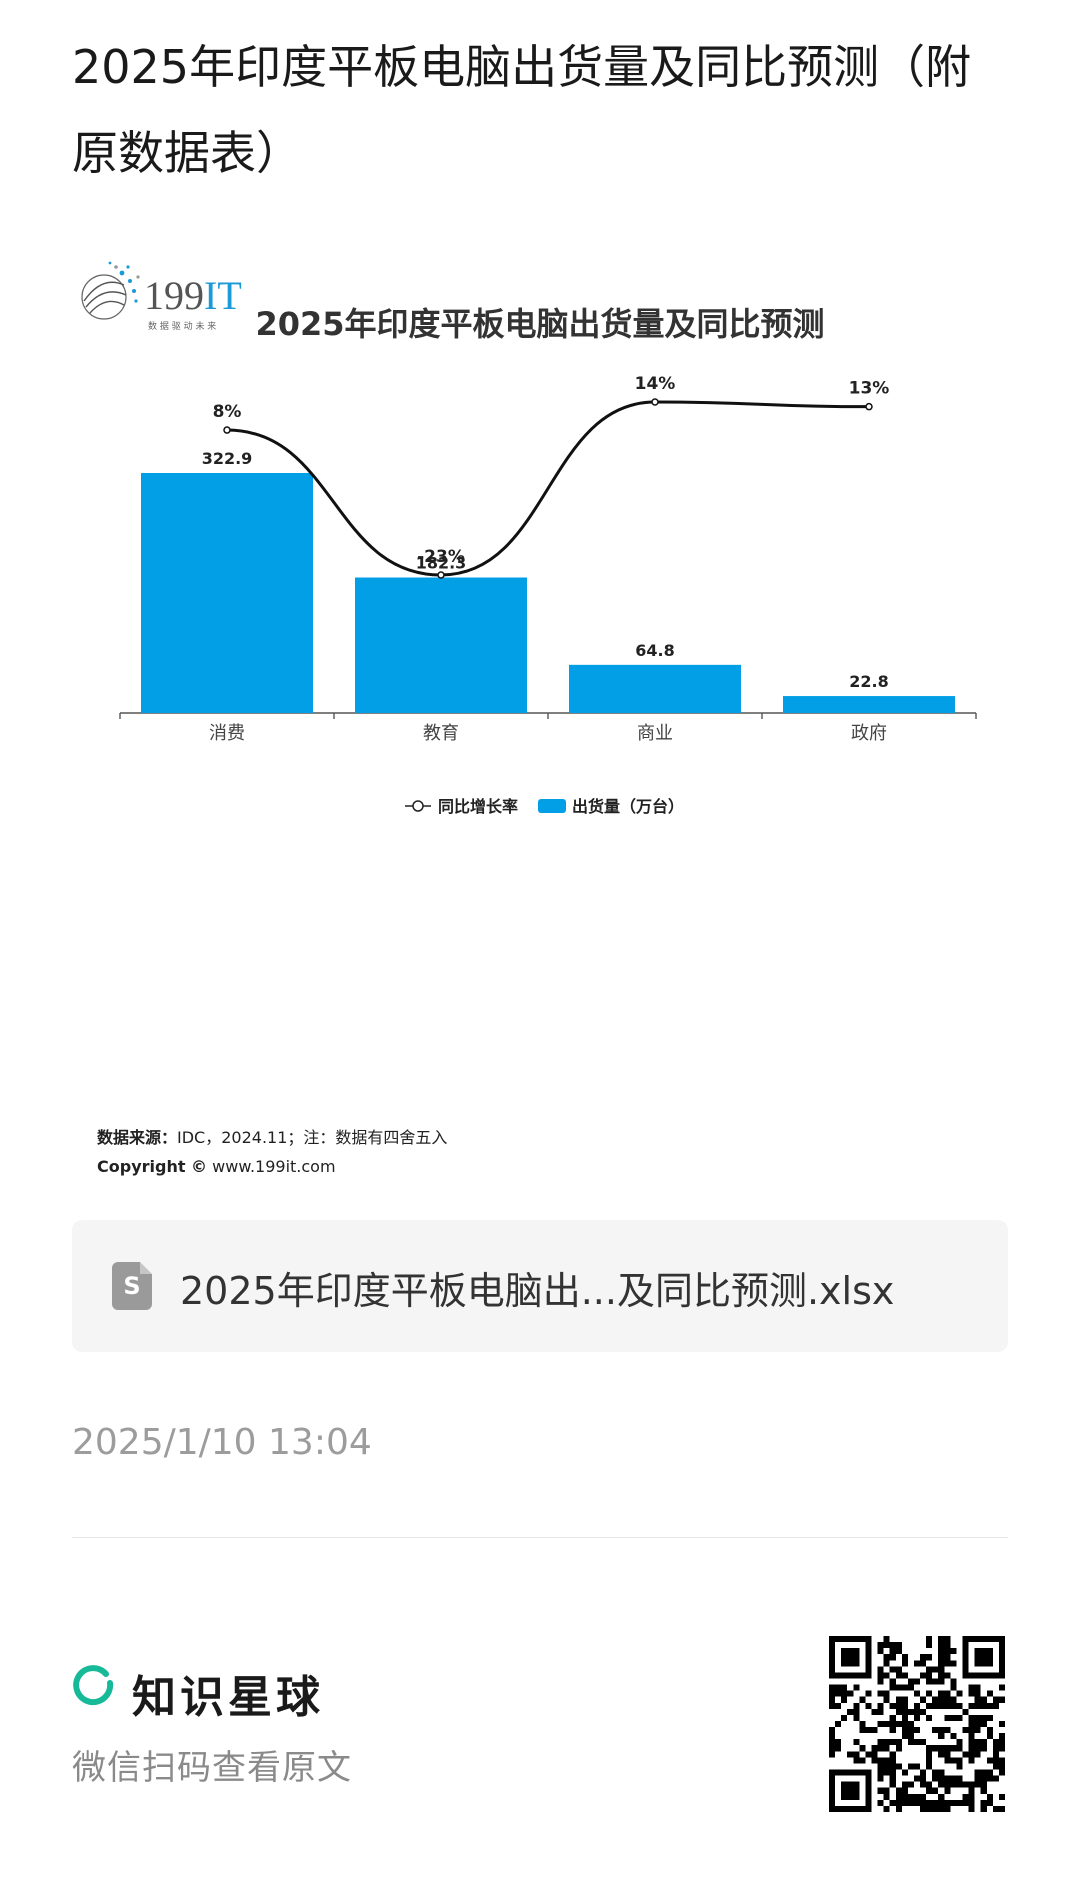 The image size is (1080, 1902). I want to click on legend-label-growth: 同比增长率, so click(478, 806).